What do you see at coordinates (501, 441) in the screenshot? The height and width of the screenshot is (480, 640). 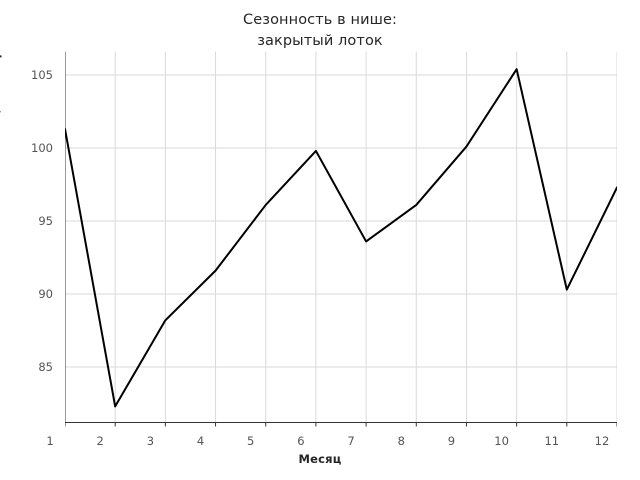 I see `x-tick-label: 10` at bounding box center [501, 441].